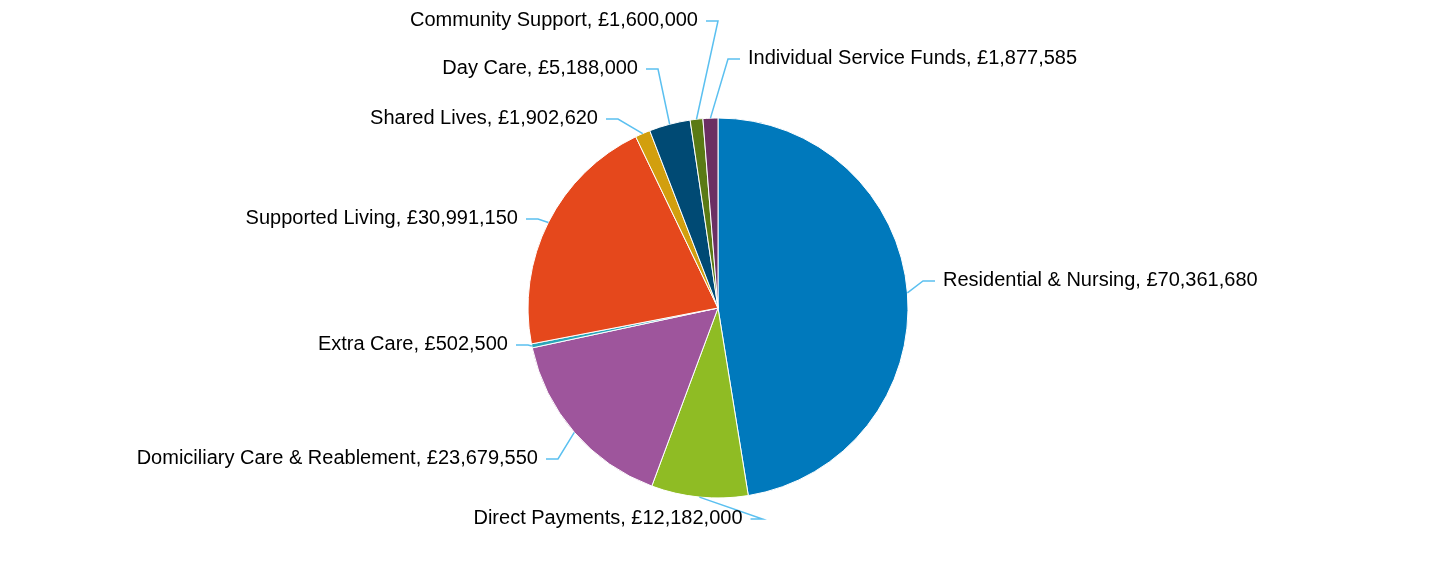  I want to click on slice-label: Direct Payments, £12,182,000, so click(608, 516).